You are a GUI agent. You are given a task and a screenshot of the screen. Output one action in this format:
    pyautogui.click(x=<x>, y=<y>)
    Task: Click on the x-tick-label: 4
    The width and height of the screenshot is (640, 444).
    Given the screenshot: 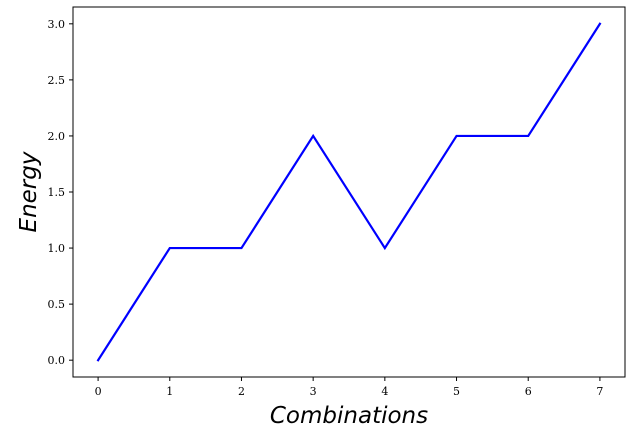 What is the action you would take?
    pyautogui.click(x=384, y=391)
    